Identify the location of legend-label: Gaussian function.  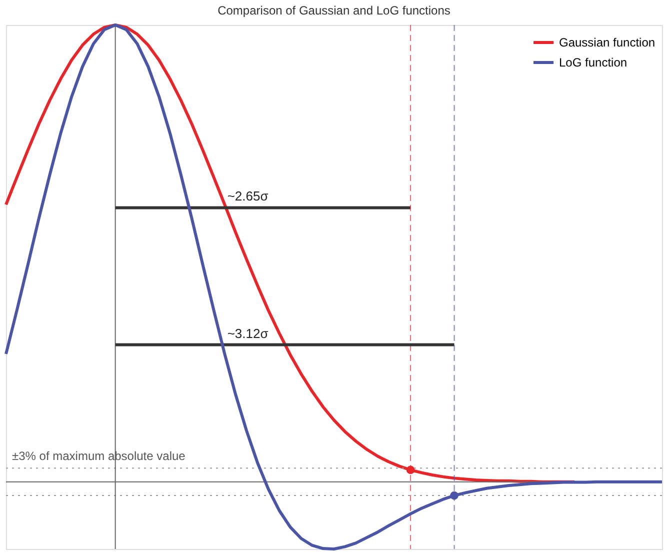
(607, 43).